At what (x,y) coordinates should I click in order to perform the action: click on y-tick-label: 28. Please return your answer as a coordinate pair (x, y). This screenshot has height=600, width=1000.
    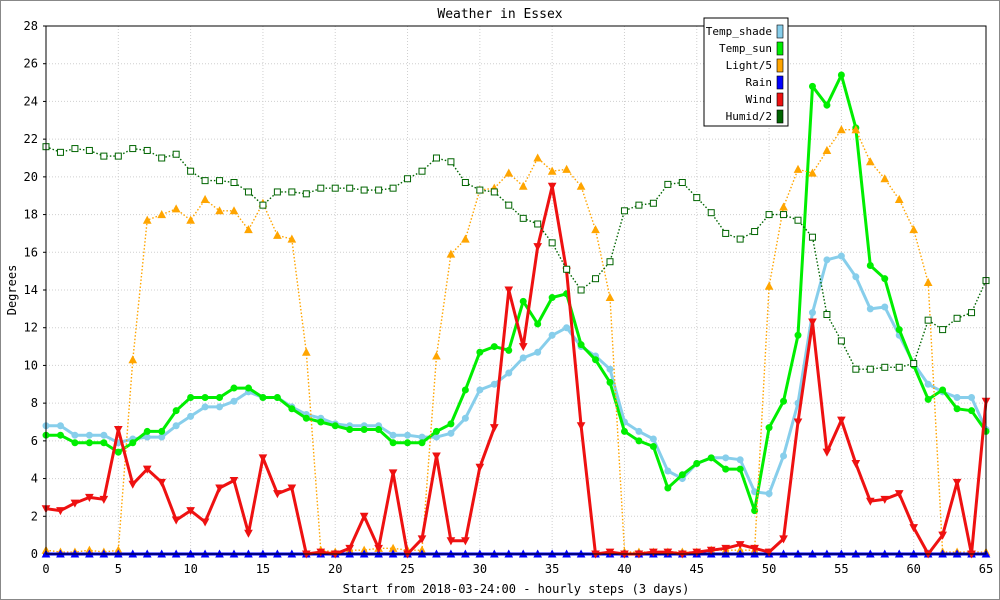
    Looking at the image, I should click on (31, 26).